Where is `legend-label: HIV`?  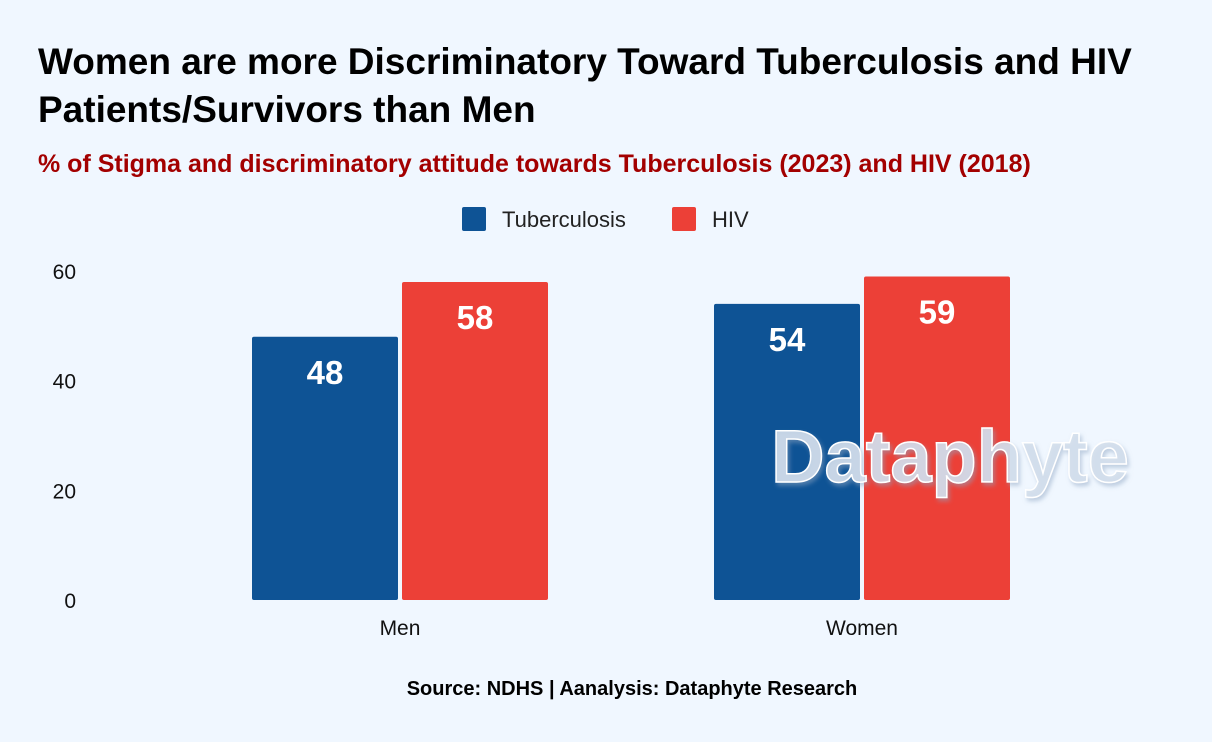 legend-label: HIV is located at coordinates (730, 219).